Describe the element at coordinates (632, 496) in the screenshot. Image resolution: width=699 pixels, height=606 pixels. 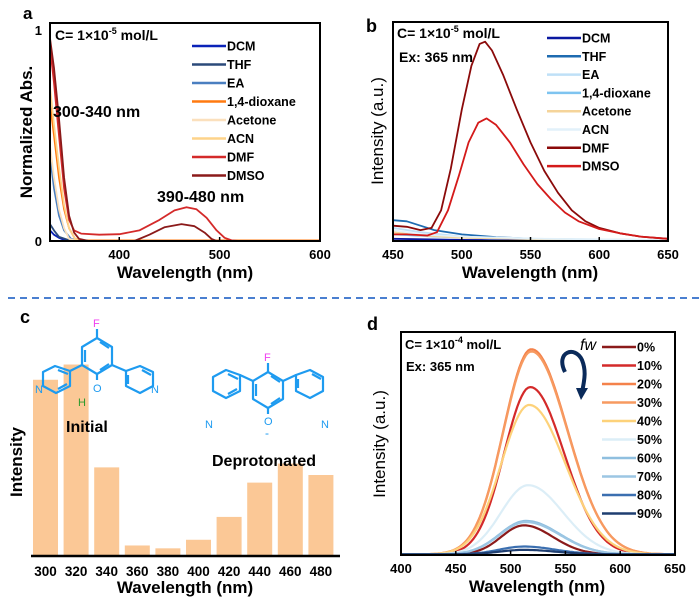
I see `legend-item: 80%` at that location.